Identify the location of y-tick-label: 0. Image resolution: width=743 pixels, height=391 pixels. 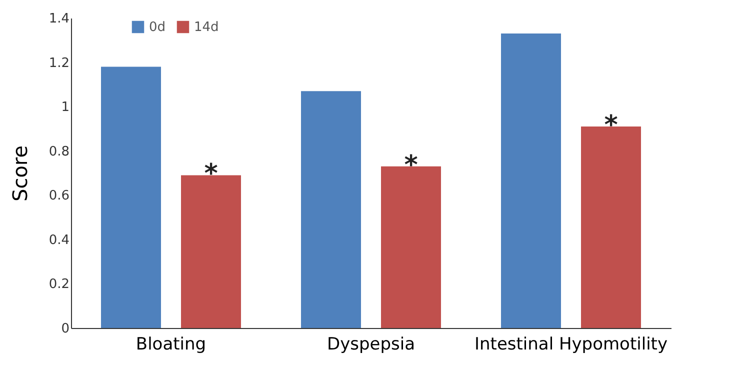
(65, 329).